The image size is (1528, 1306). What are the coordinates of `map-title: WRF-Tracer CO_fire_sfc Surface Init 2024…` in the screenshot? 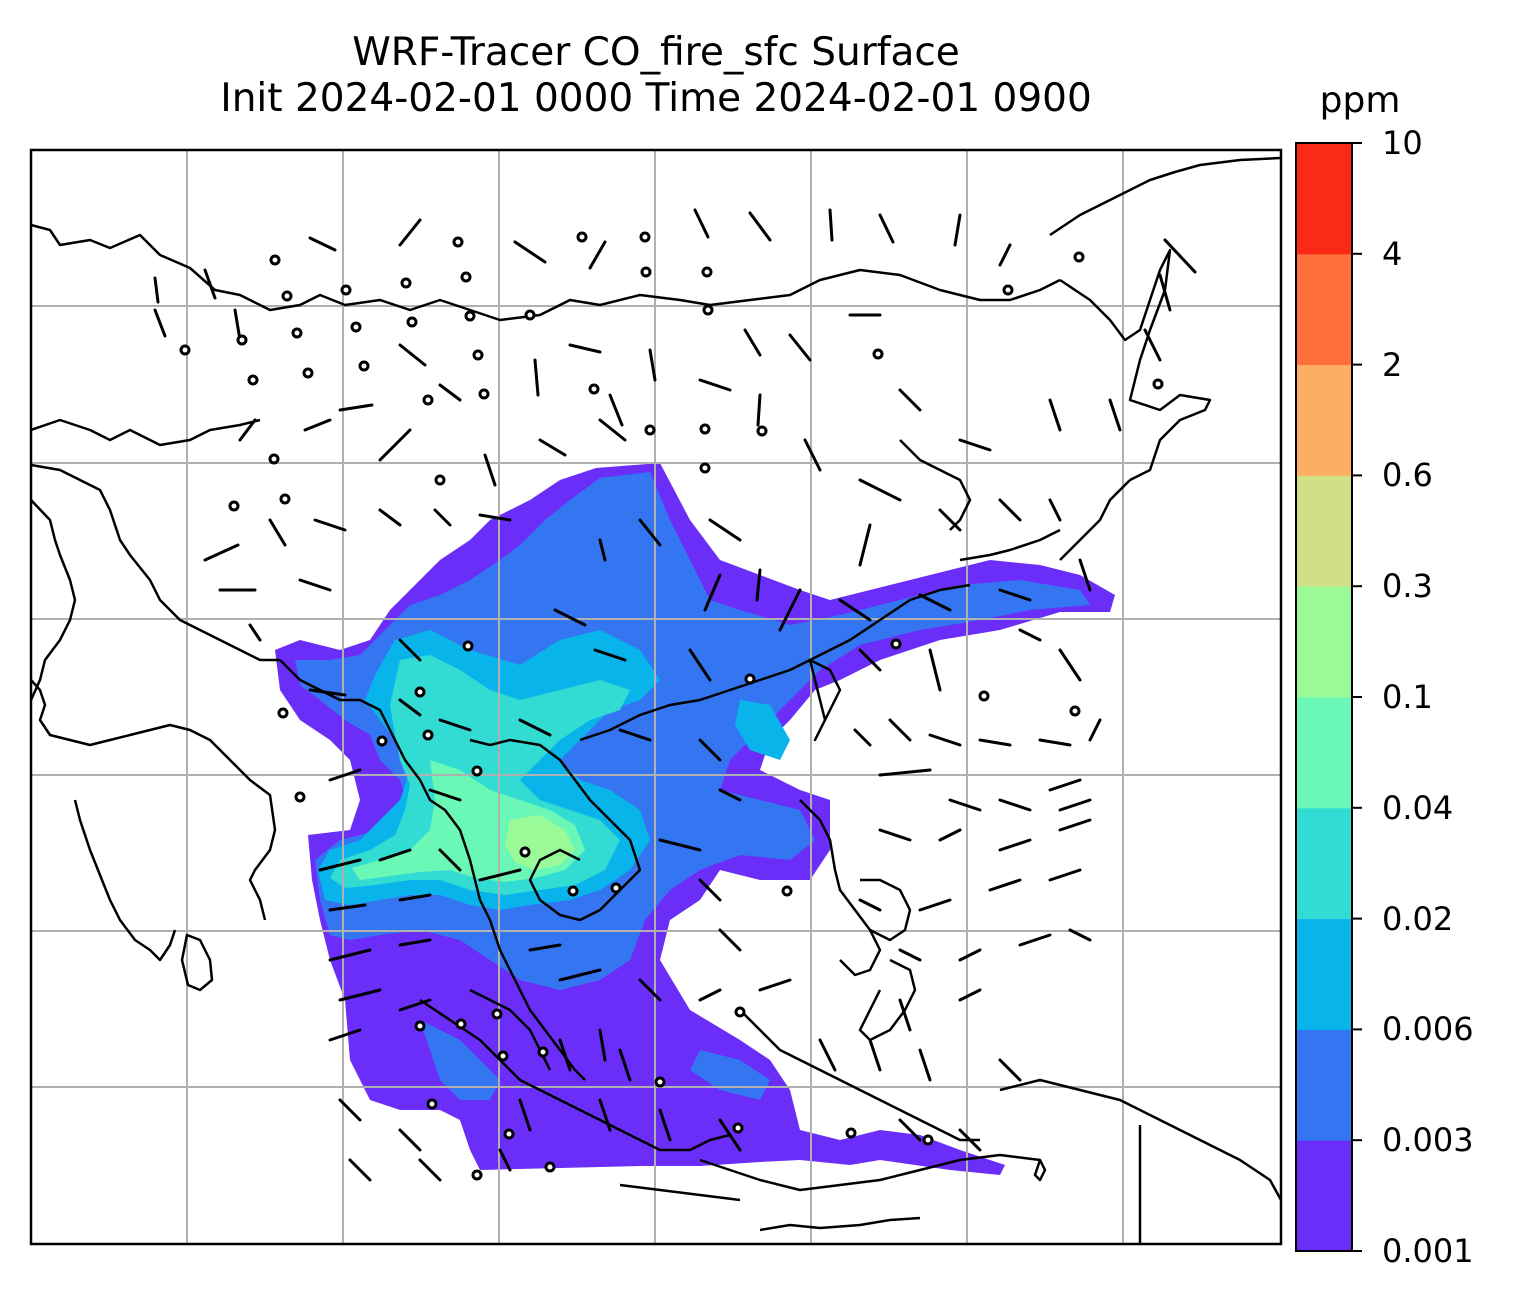 It's located at (656, 76).